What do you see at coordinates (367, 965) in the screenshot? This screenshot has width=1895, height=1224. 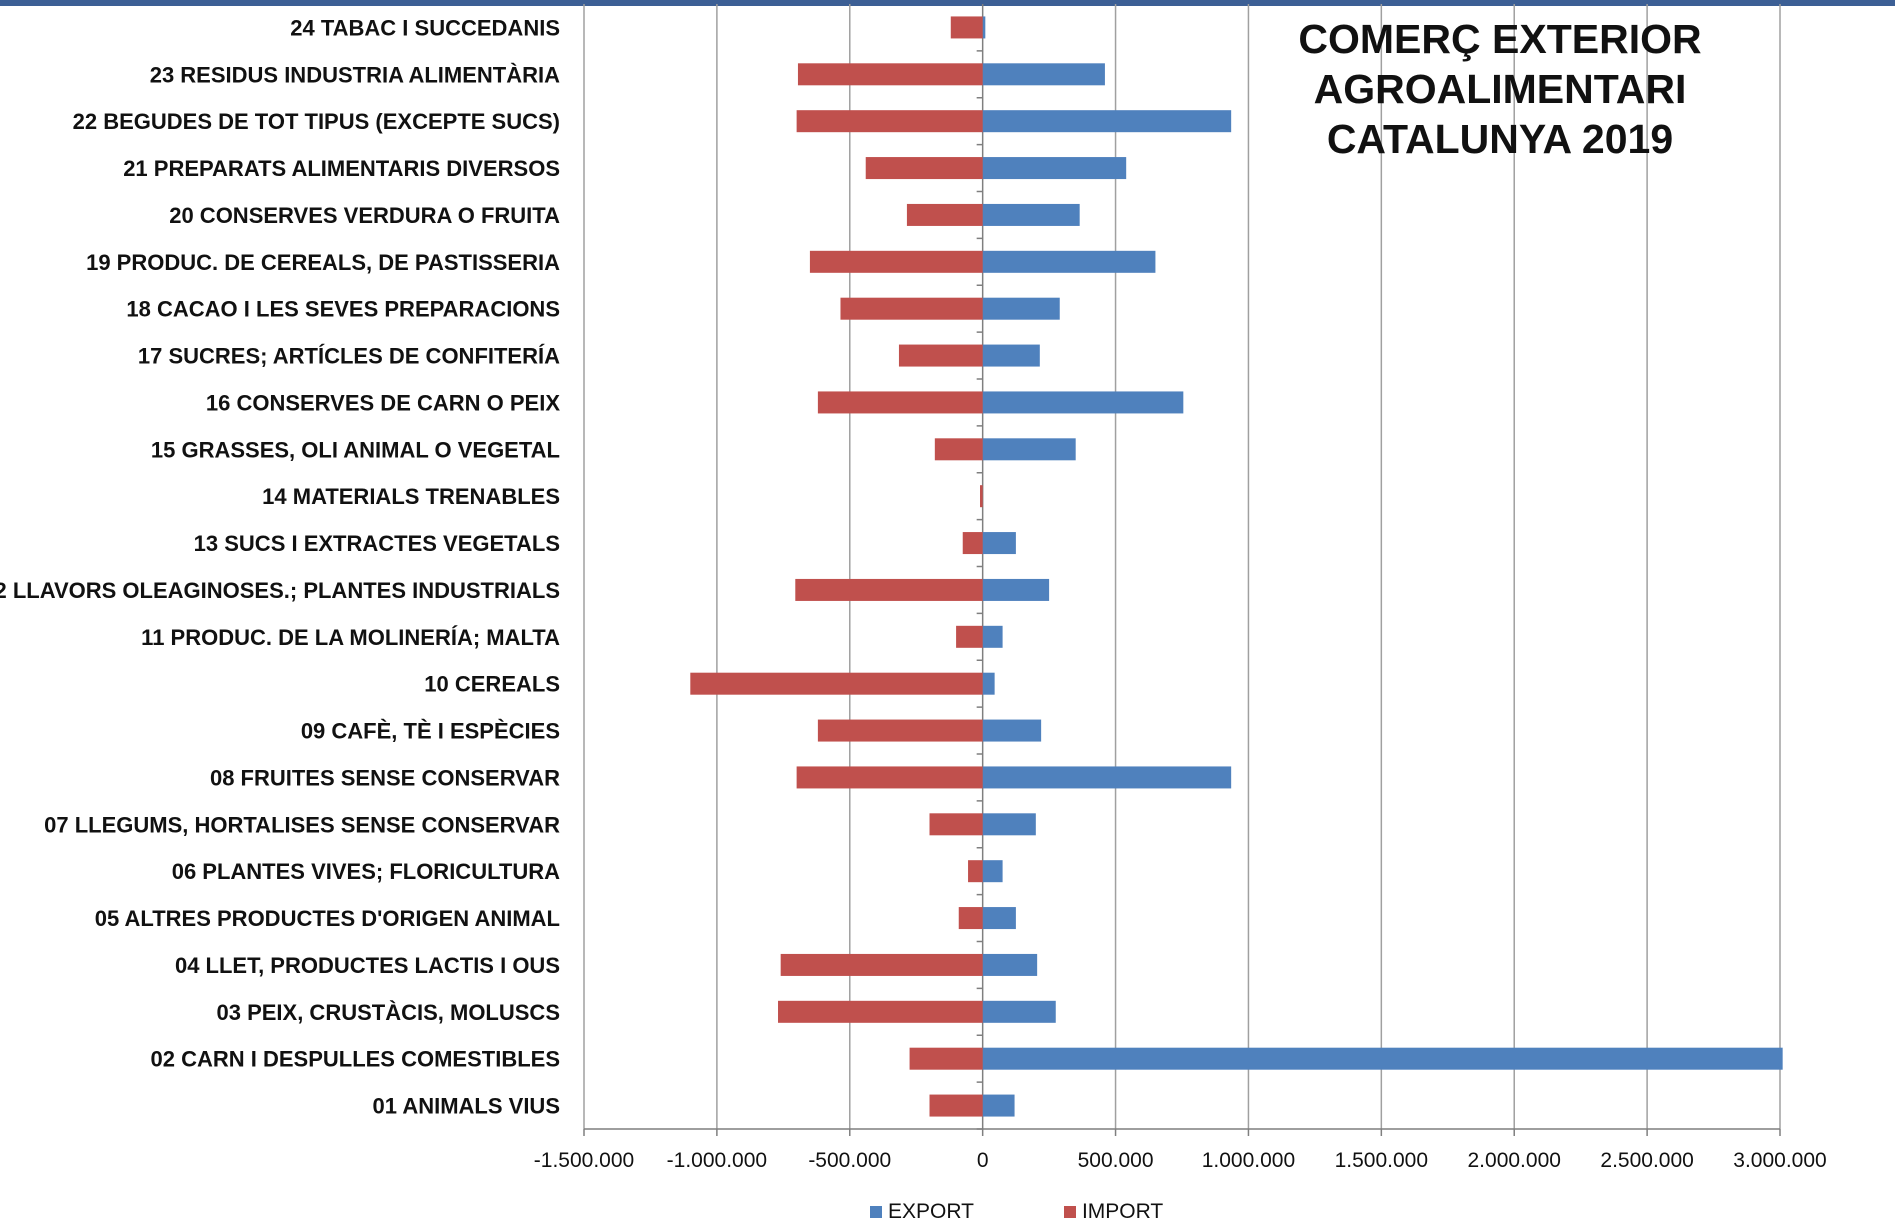 I see `category-label: 04 LLET, PRODUCTES LACTIS I OUS` at bounding box center [367, 965].